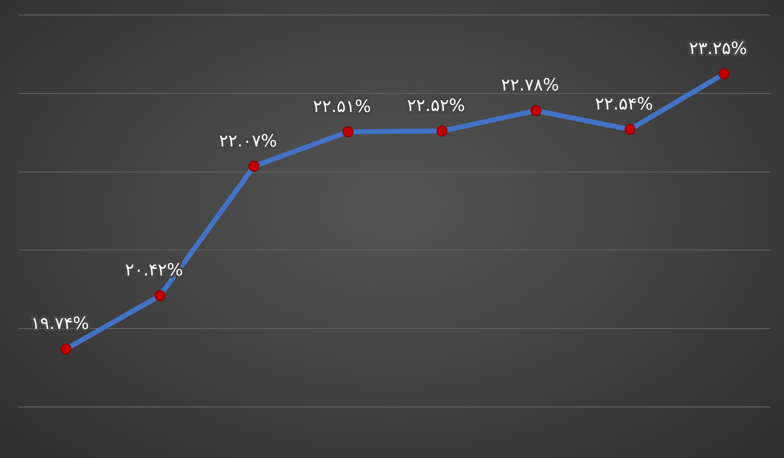 The width and height of the screenshot is (784, 458). Describe the element at coordinates (436, 106) in the screenshot. I see `data-label: ۲۲.۵۲%` at that location.